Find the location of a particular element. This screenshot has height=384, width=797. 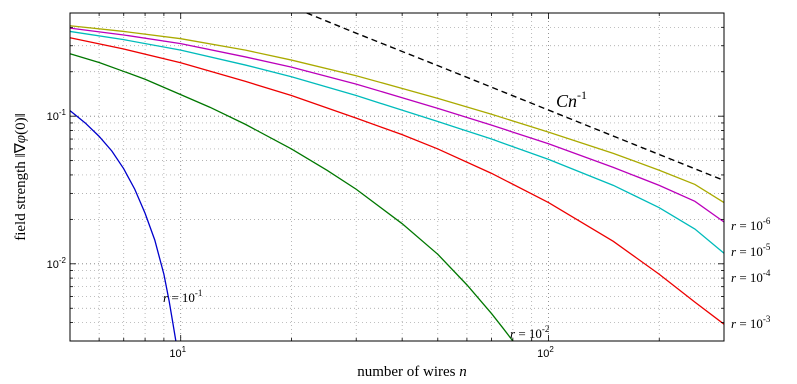

curve-label-5: r = 10-5 is located at coordinates (751, 250).